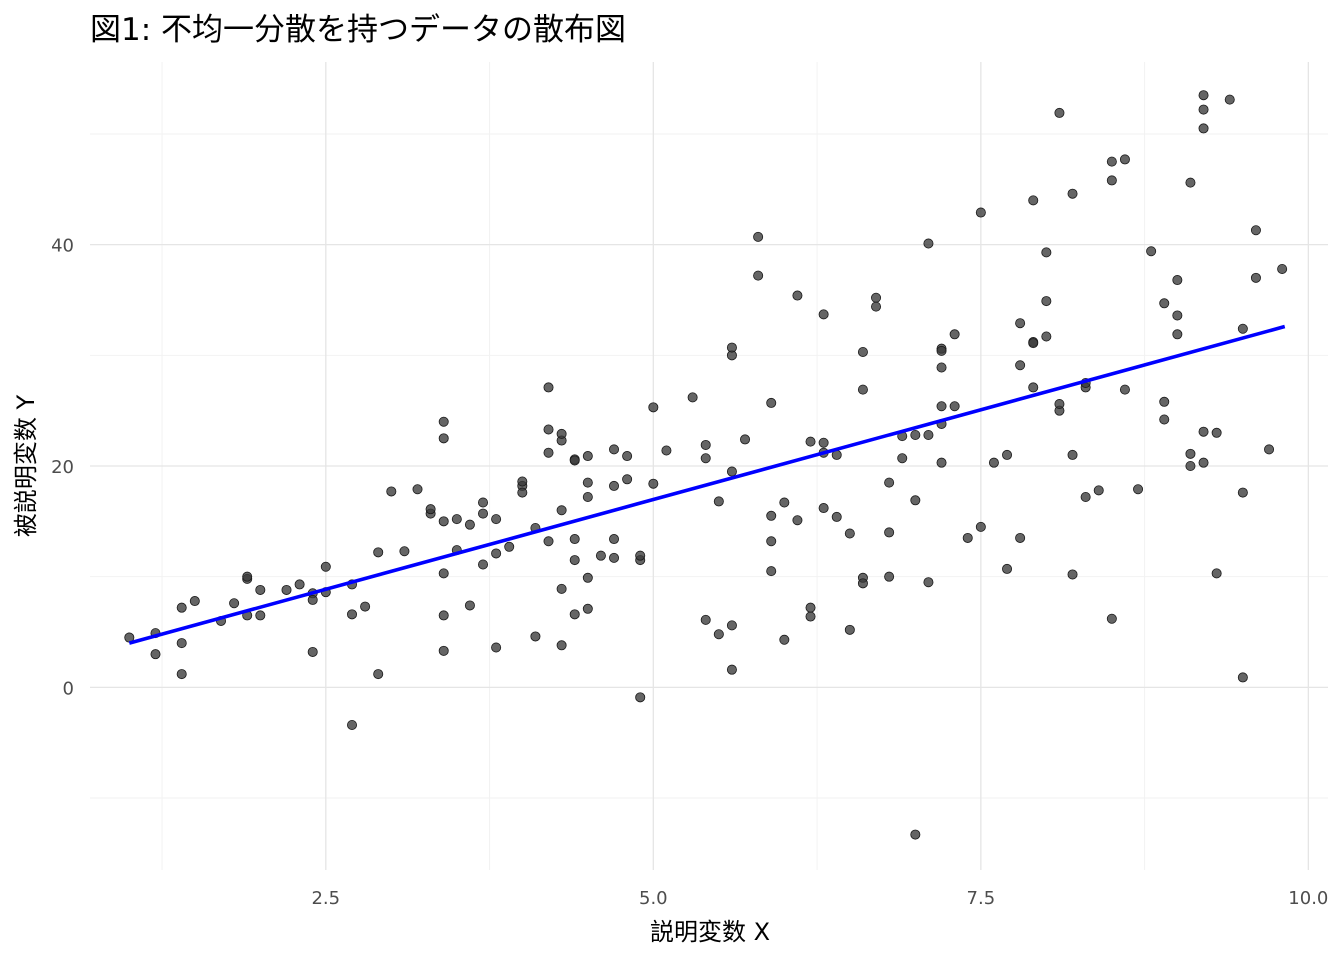 The height and width of the screenshot is (960, 1344). I want to click on x-tick-label: 5.0, so click(653, 898).